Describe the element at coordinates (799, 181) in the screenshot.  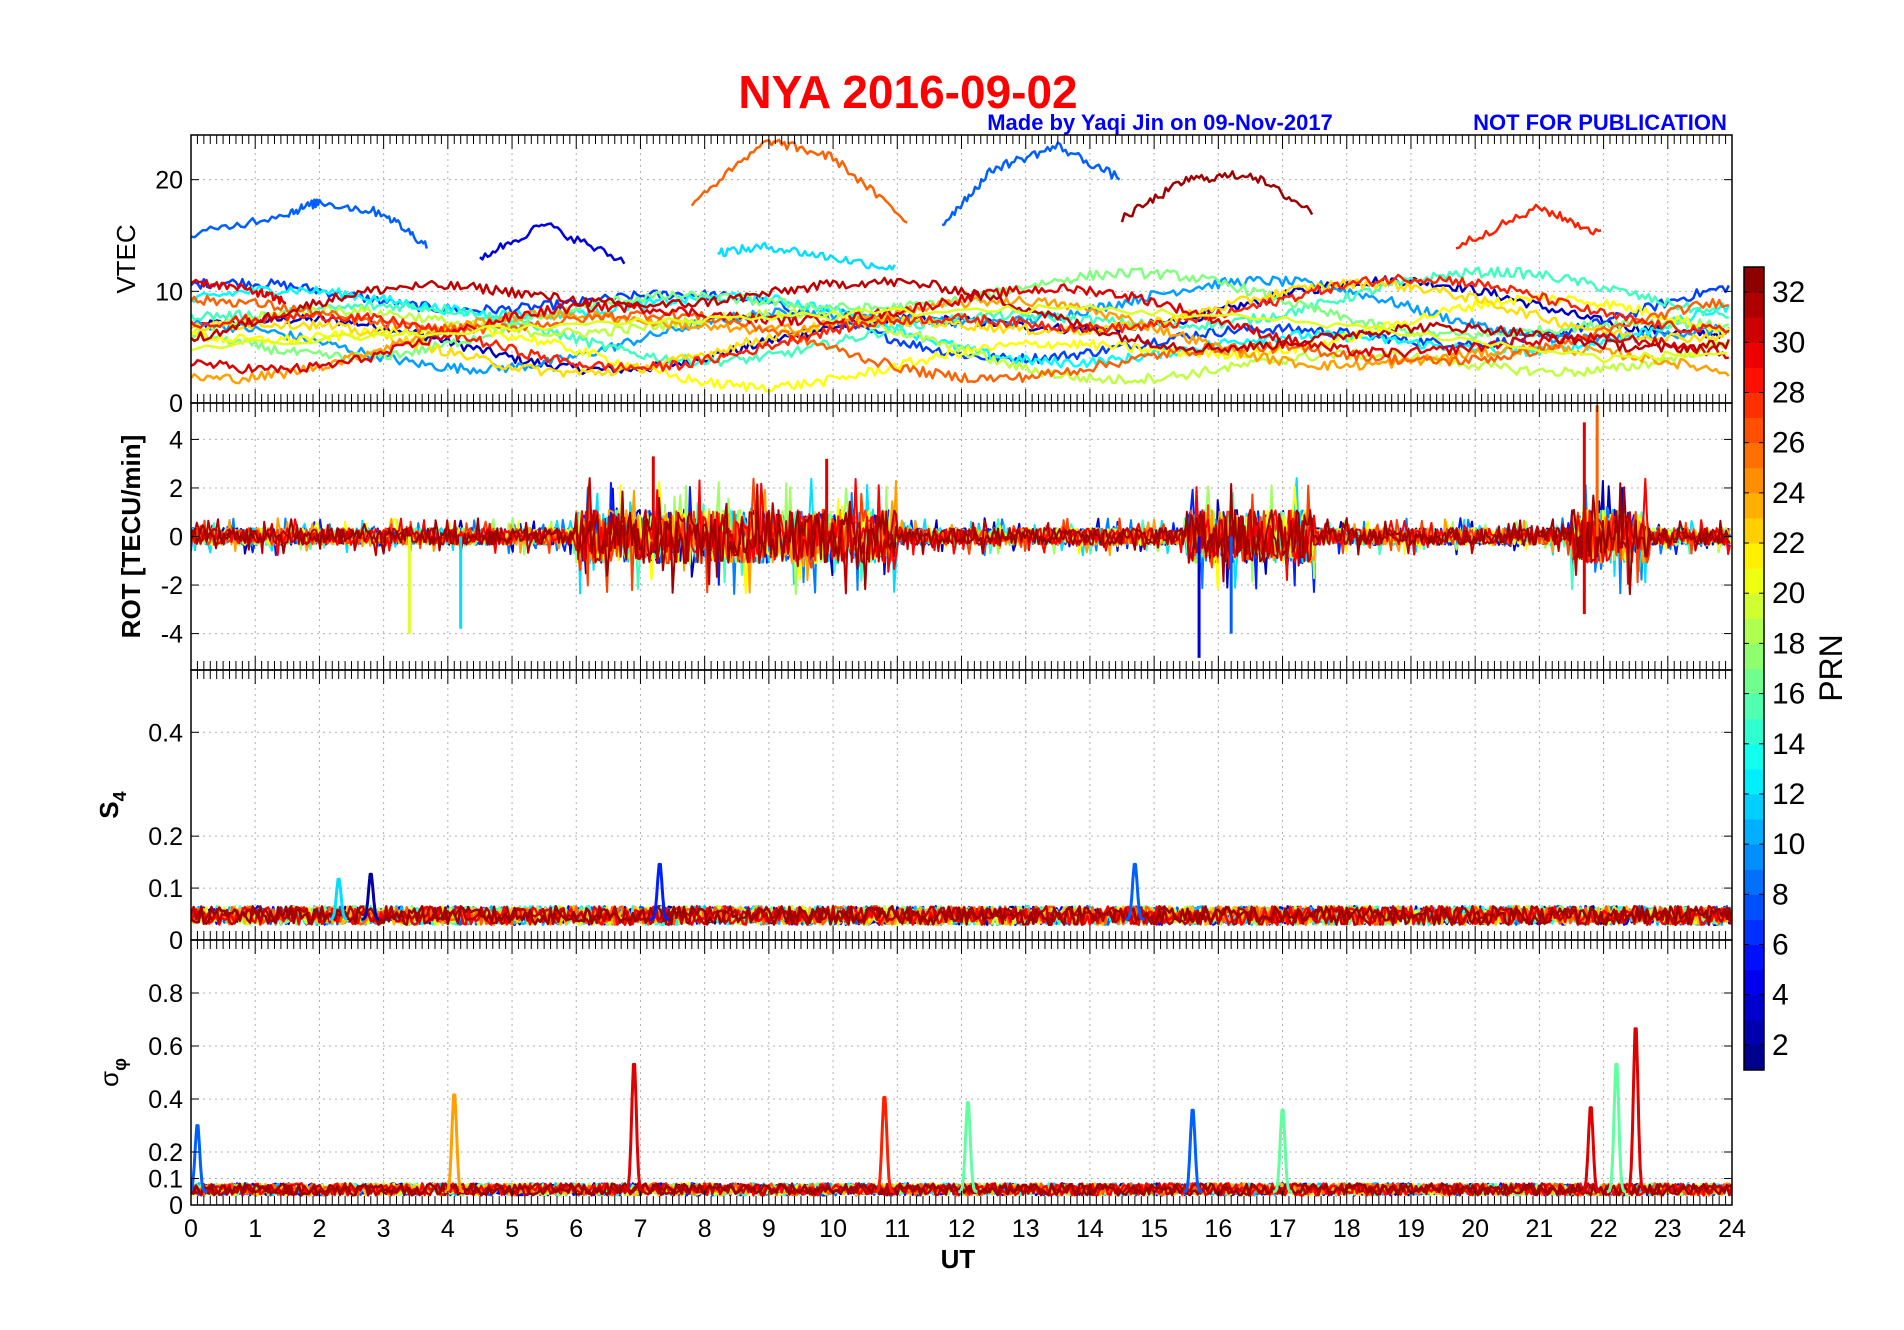
I see `vtec-arc-prn26` at that location.